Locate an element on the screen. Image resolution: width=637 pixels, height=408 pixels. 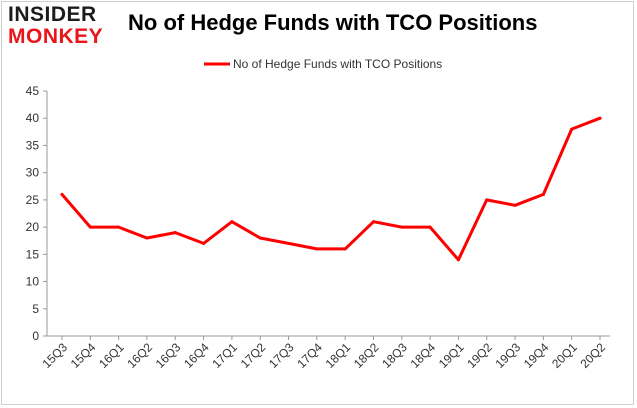
legend-label: No of Hedge Funds with TCO Positions is located at coordinates (337, 64).